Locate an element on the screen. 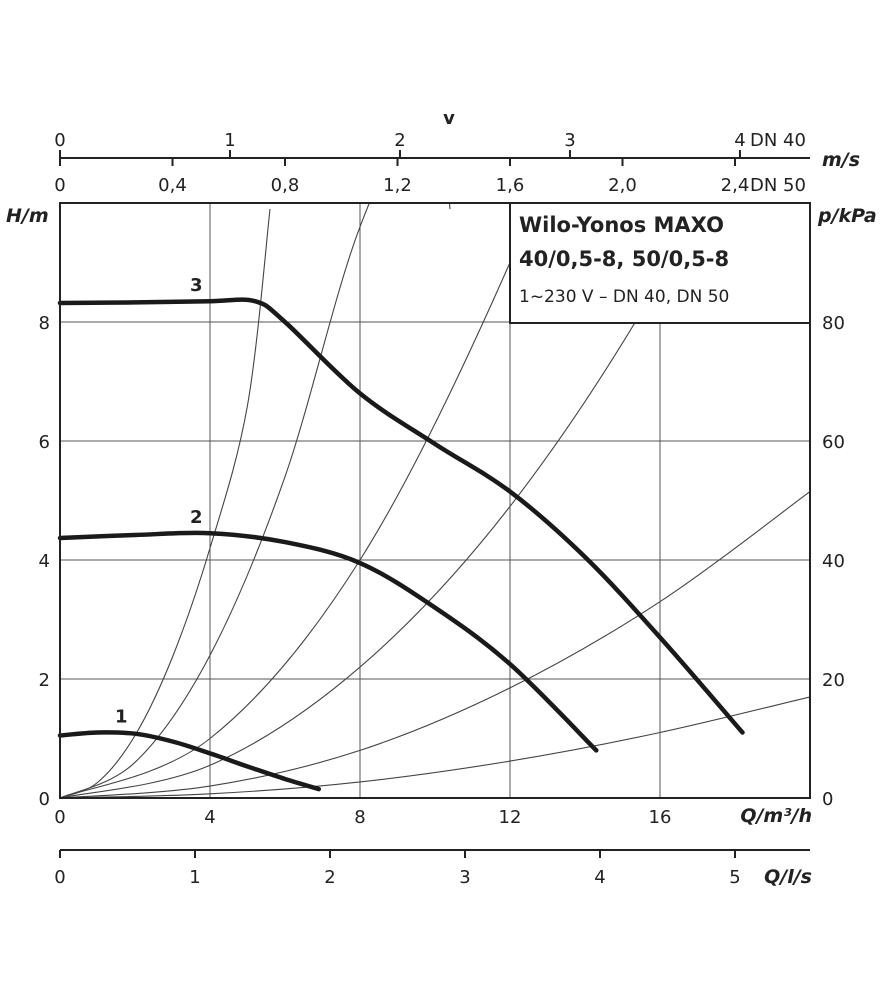 This screenshot has height=1000, width=885. flow-ls-tick-label-5: 5 is located at coordinates (734, 877).